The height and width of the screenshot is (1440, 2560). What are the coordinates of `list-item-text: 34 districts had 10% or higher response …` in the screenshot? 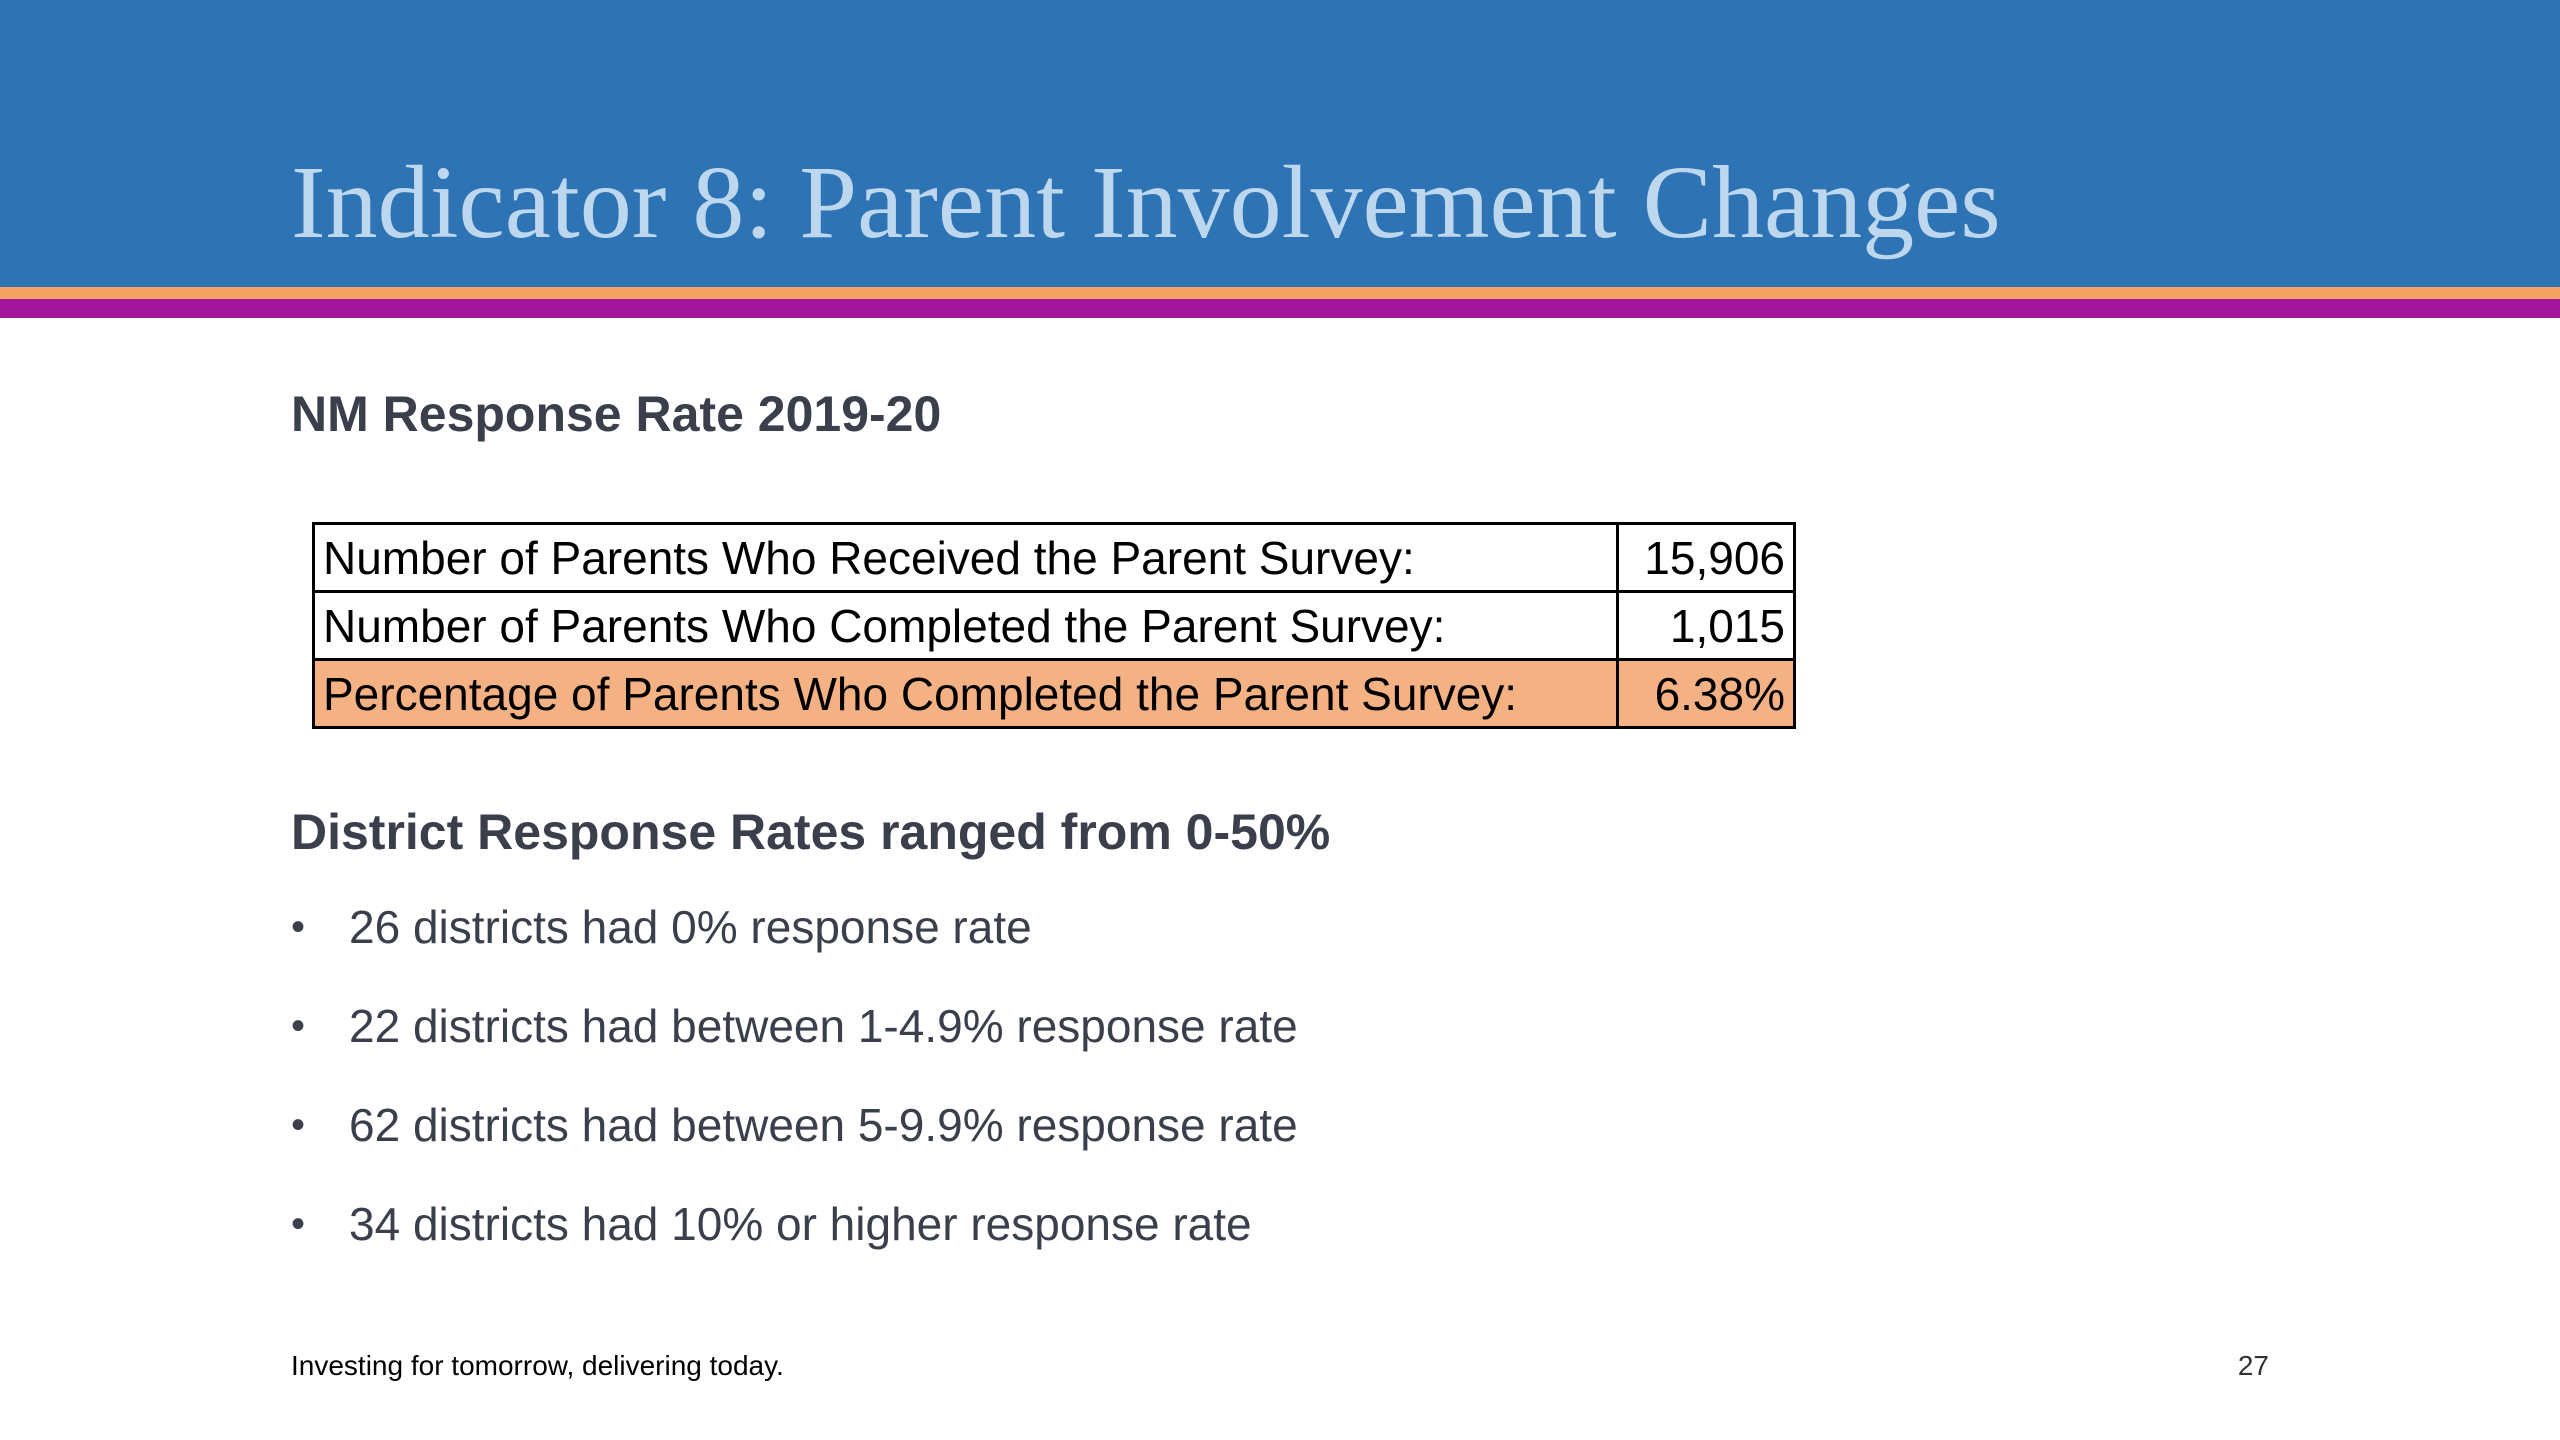 It's located at (800, 1224).